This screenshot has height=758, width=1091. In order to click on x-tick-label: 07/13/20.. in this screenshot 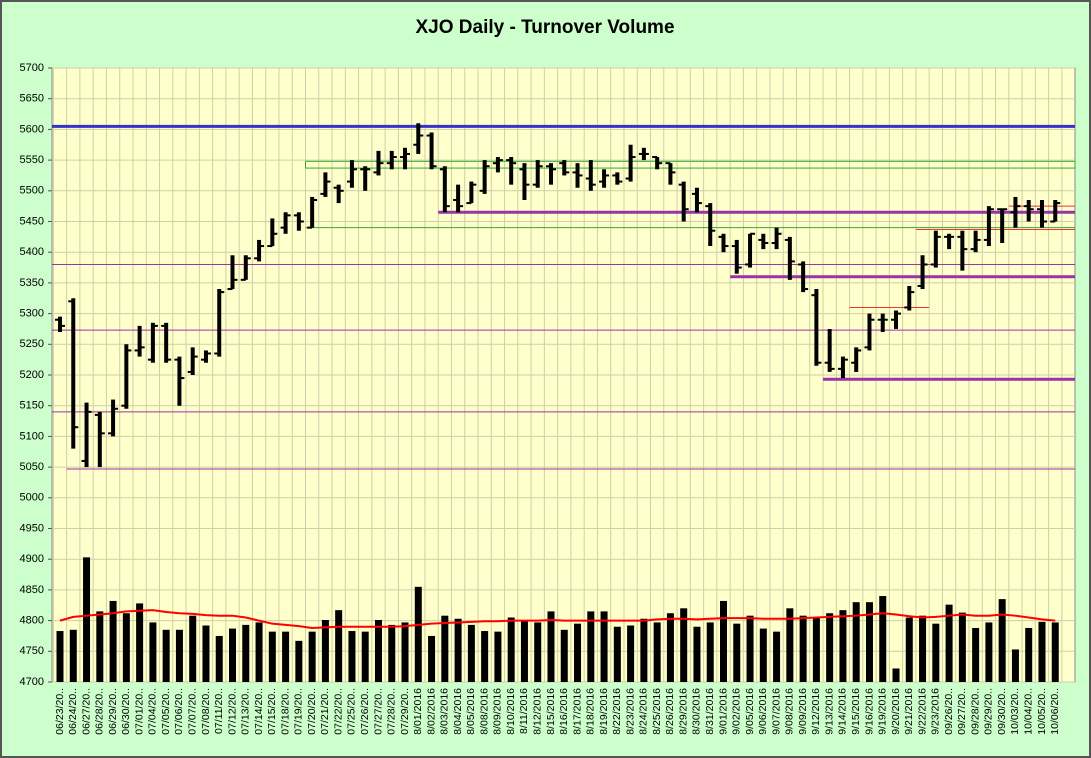, I will do `click(246, 711)`.